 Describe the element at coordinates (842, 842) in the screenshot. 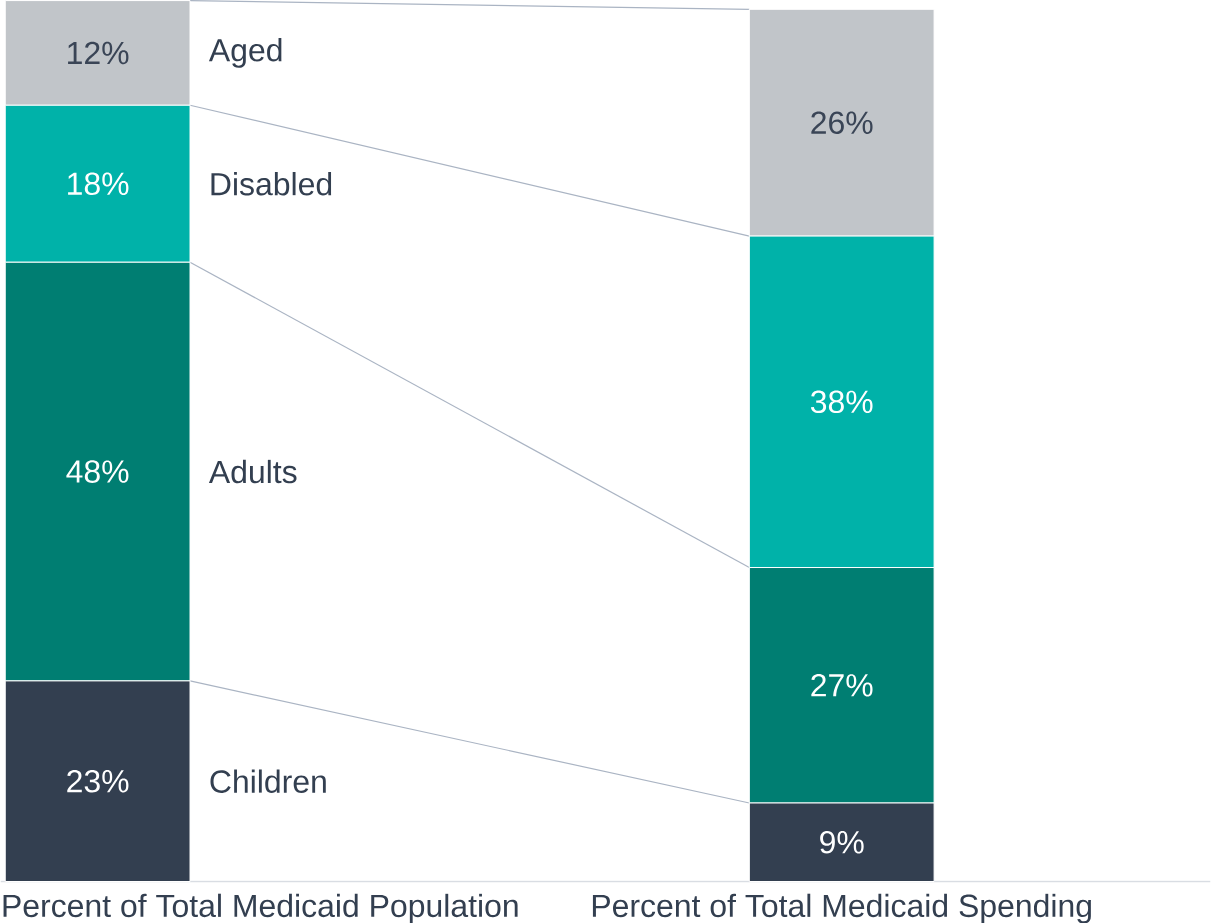

I see `data-label: 9%` at that location.